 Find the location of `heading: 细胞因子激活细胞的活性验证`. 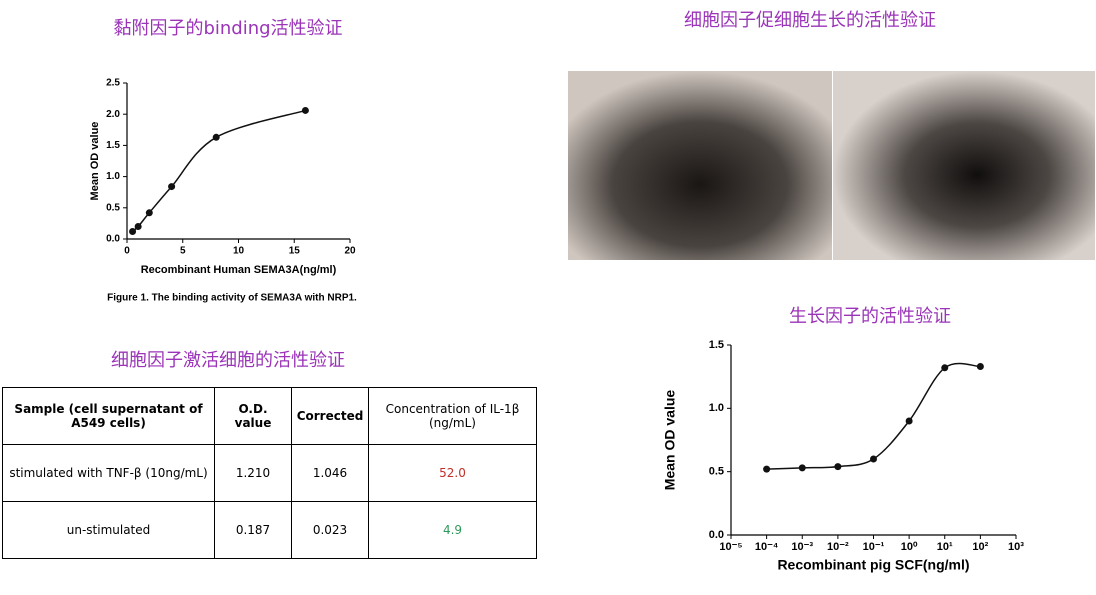

heading: 细胞因子激活细胞的活性验证 is located at coordinates (228, 360).